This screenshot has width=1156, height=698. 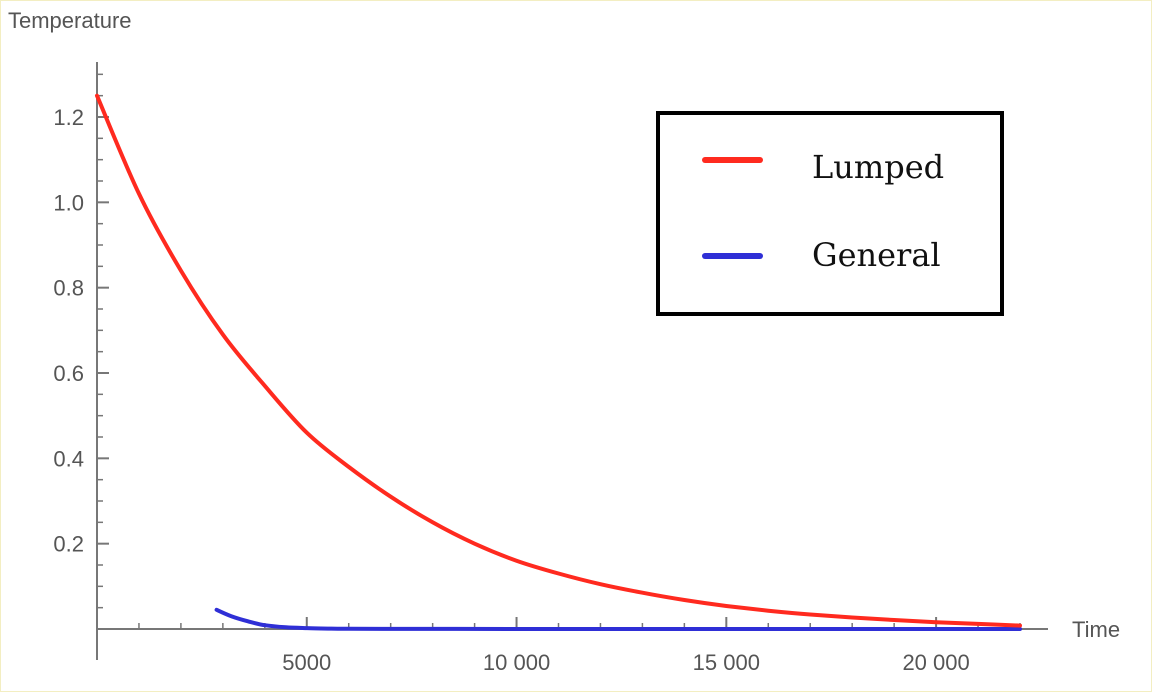 I want to click on x-axis-title: Time, so click(x=1096, y=629).